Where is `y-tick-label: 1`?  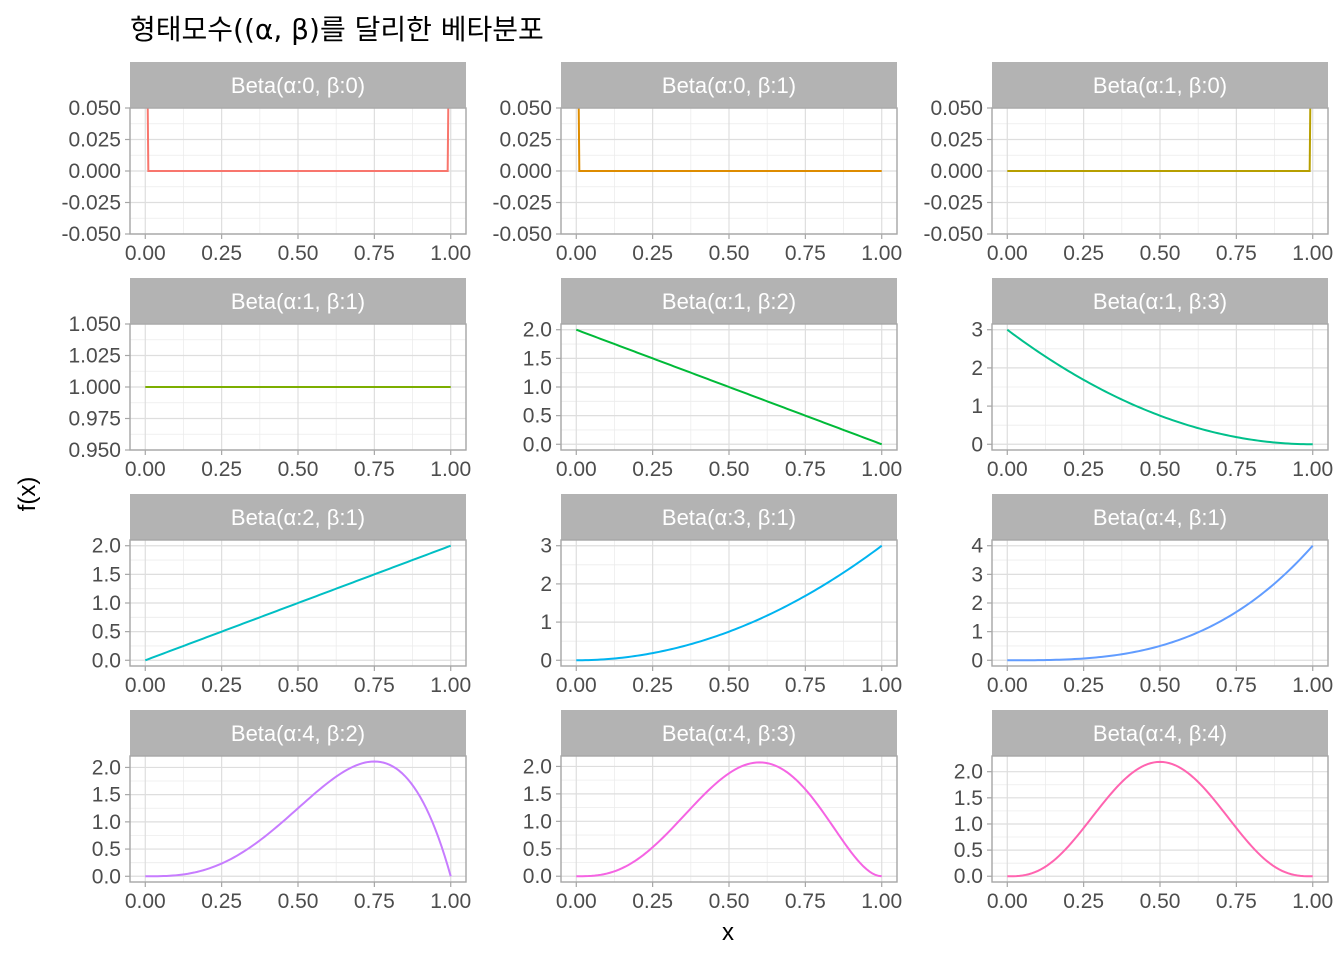 y-tick-label: 1 is located at coordinates (546, 622).